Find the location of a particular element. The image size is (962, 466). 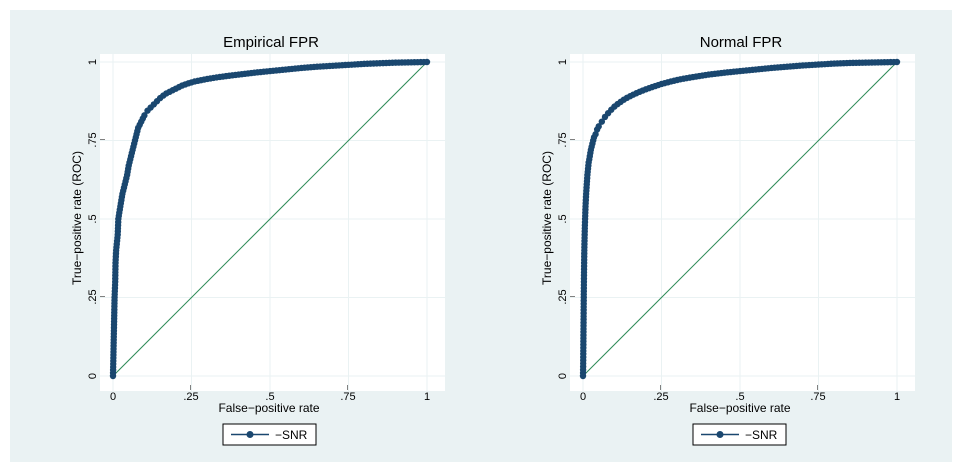

legend-empirical: −SNR is located at coordinates (269, 434).